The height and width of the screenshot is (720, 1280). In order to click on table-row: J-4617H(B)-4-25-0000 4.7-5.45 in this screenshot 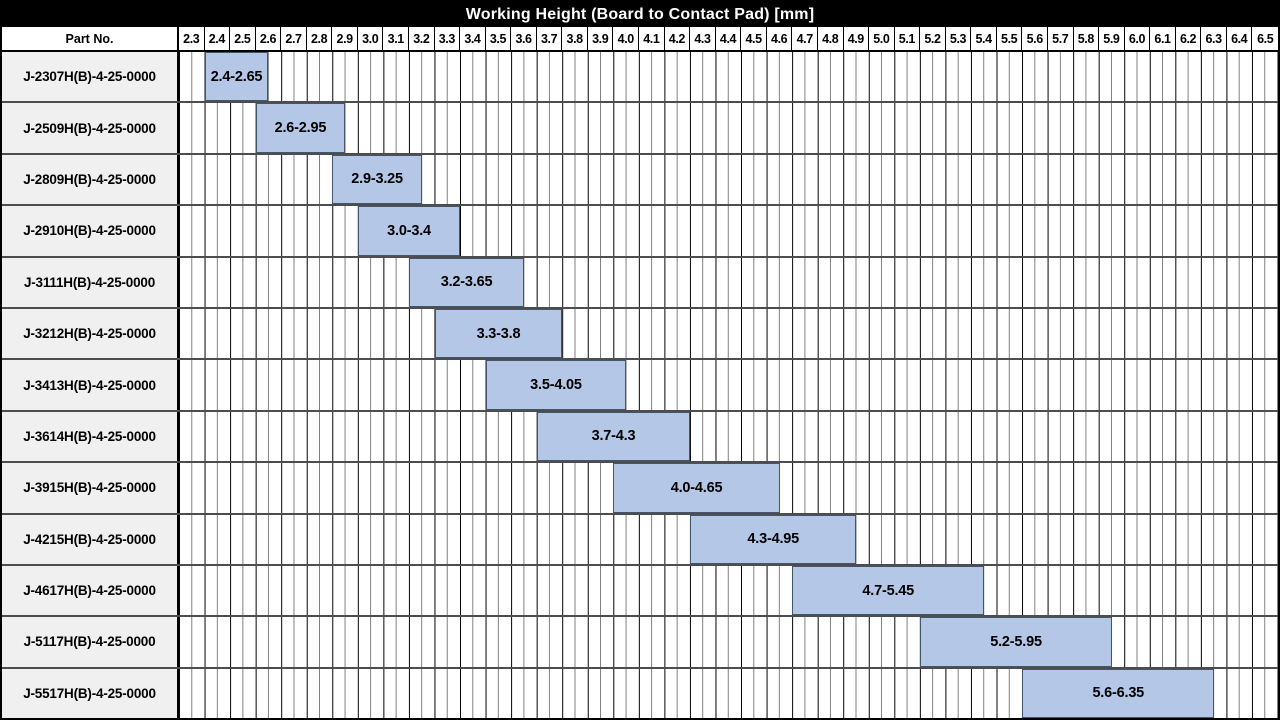, I will do `click(640, 591)`.